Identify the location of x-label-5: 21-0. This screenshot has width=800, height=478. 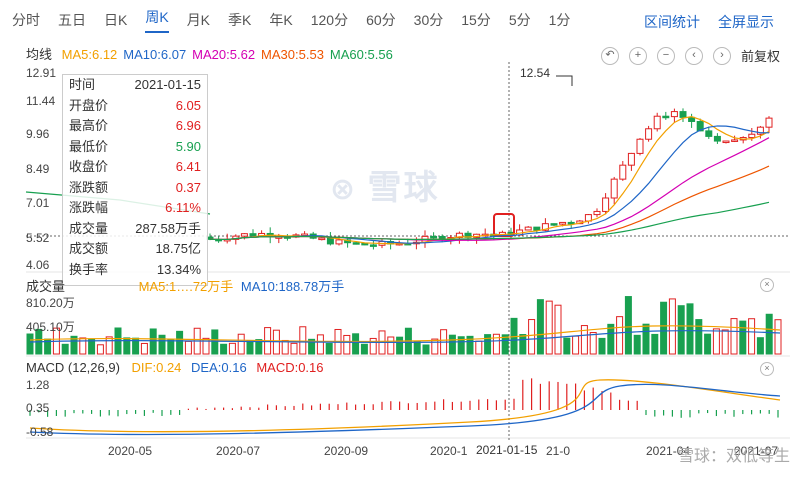
(558, 451).